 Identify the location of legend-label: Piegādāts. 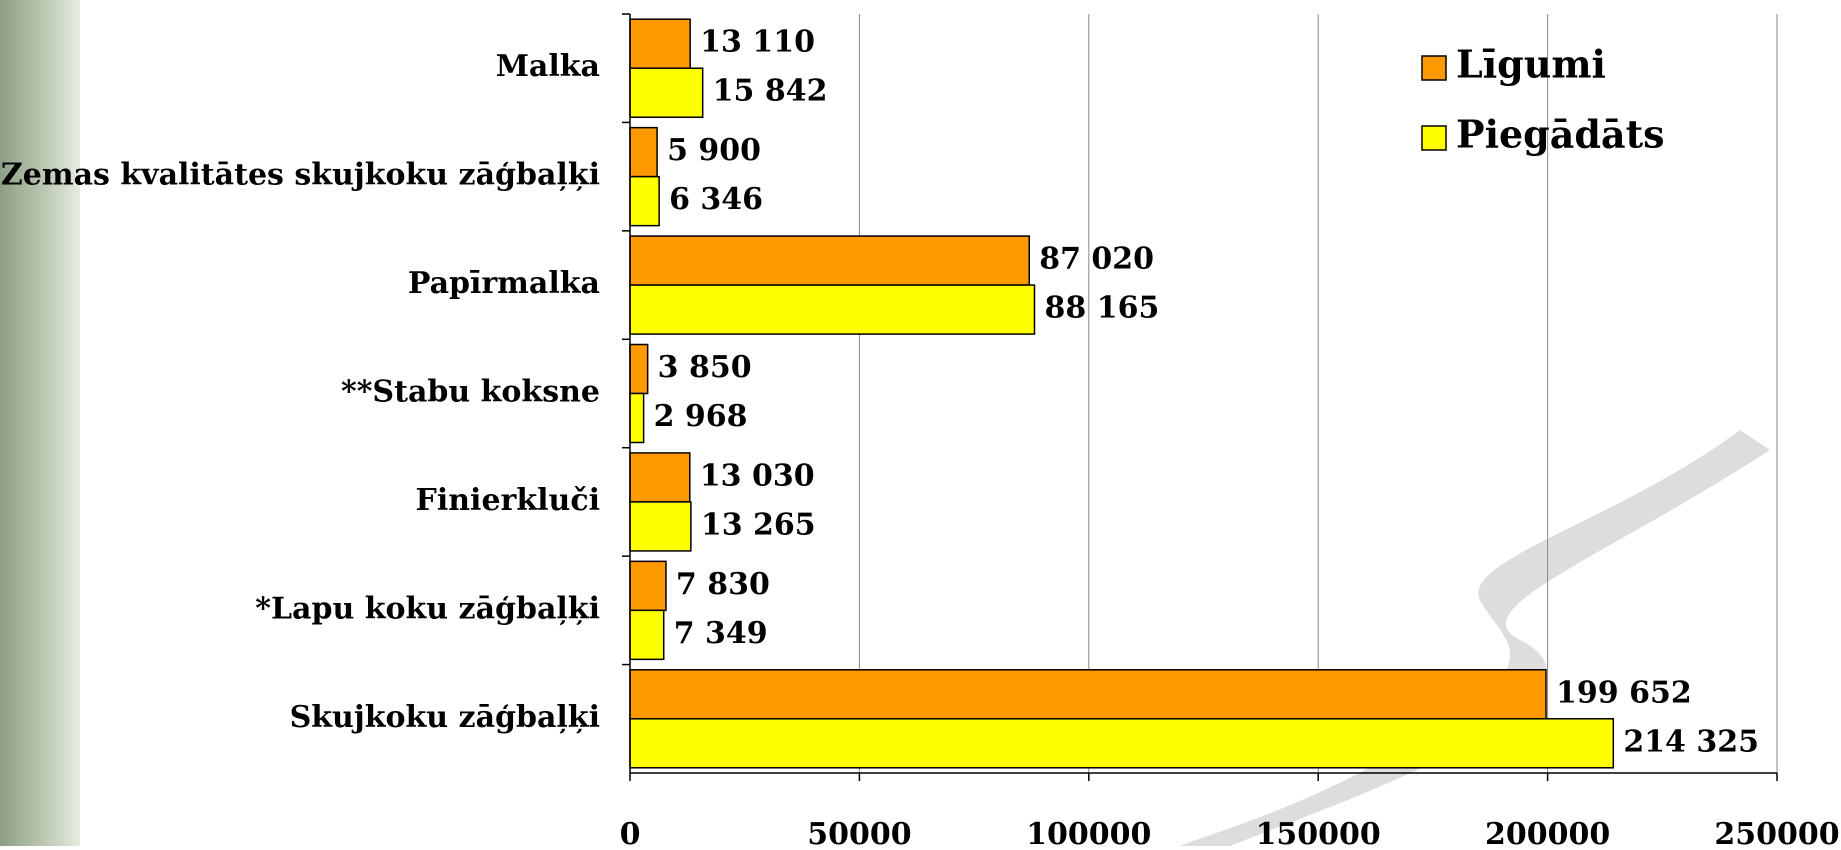
(1560, 134).